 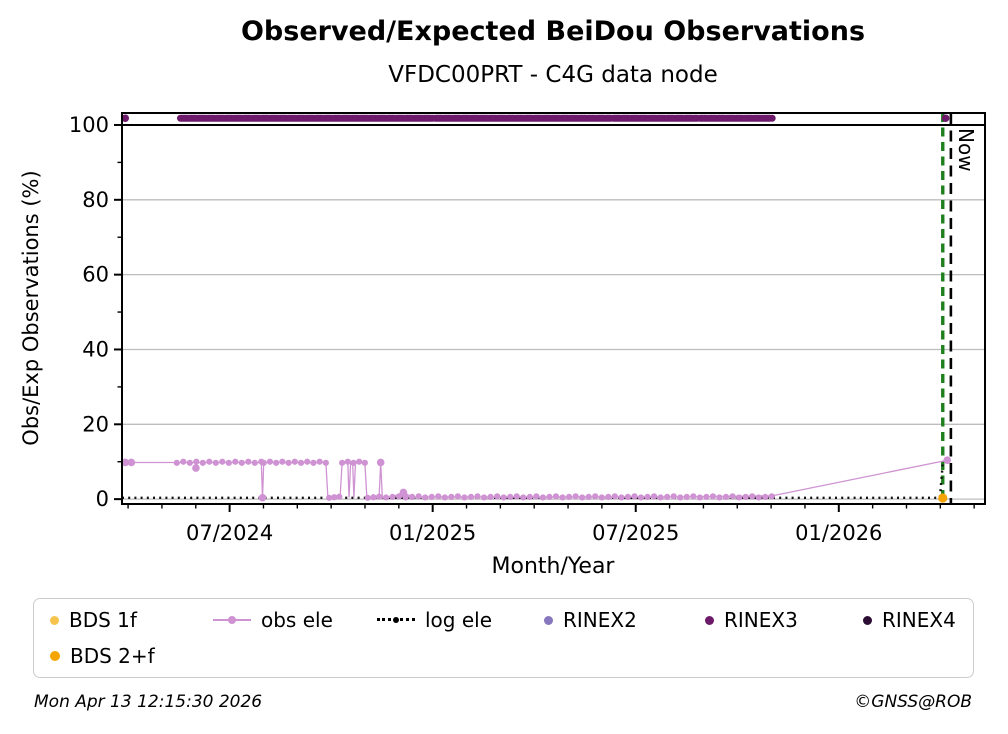 I want to click on rinex3-dot, so click(x=945, y=118).